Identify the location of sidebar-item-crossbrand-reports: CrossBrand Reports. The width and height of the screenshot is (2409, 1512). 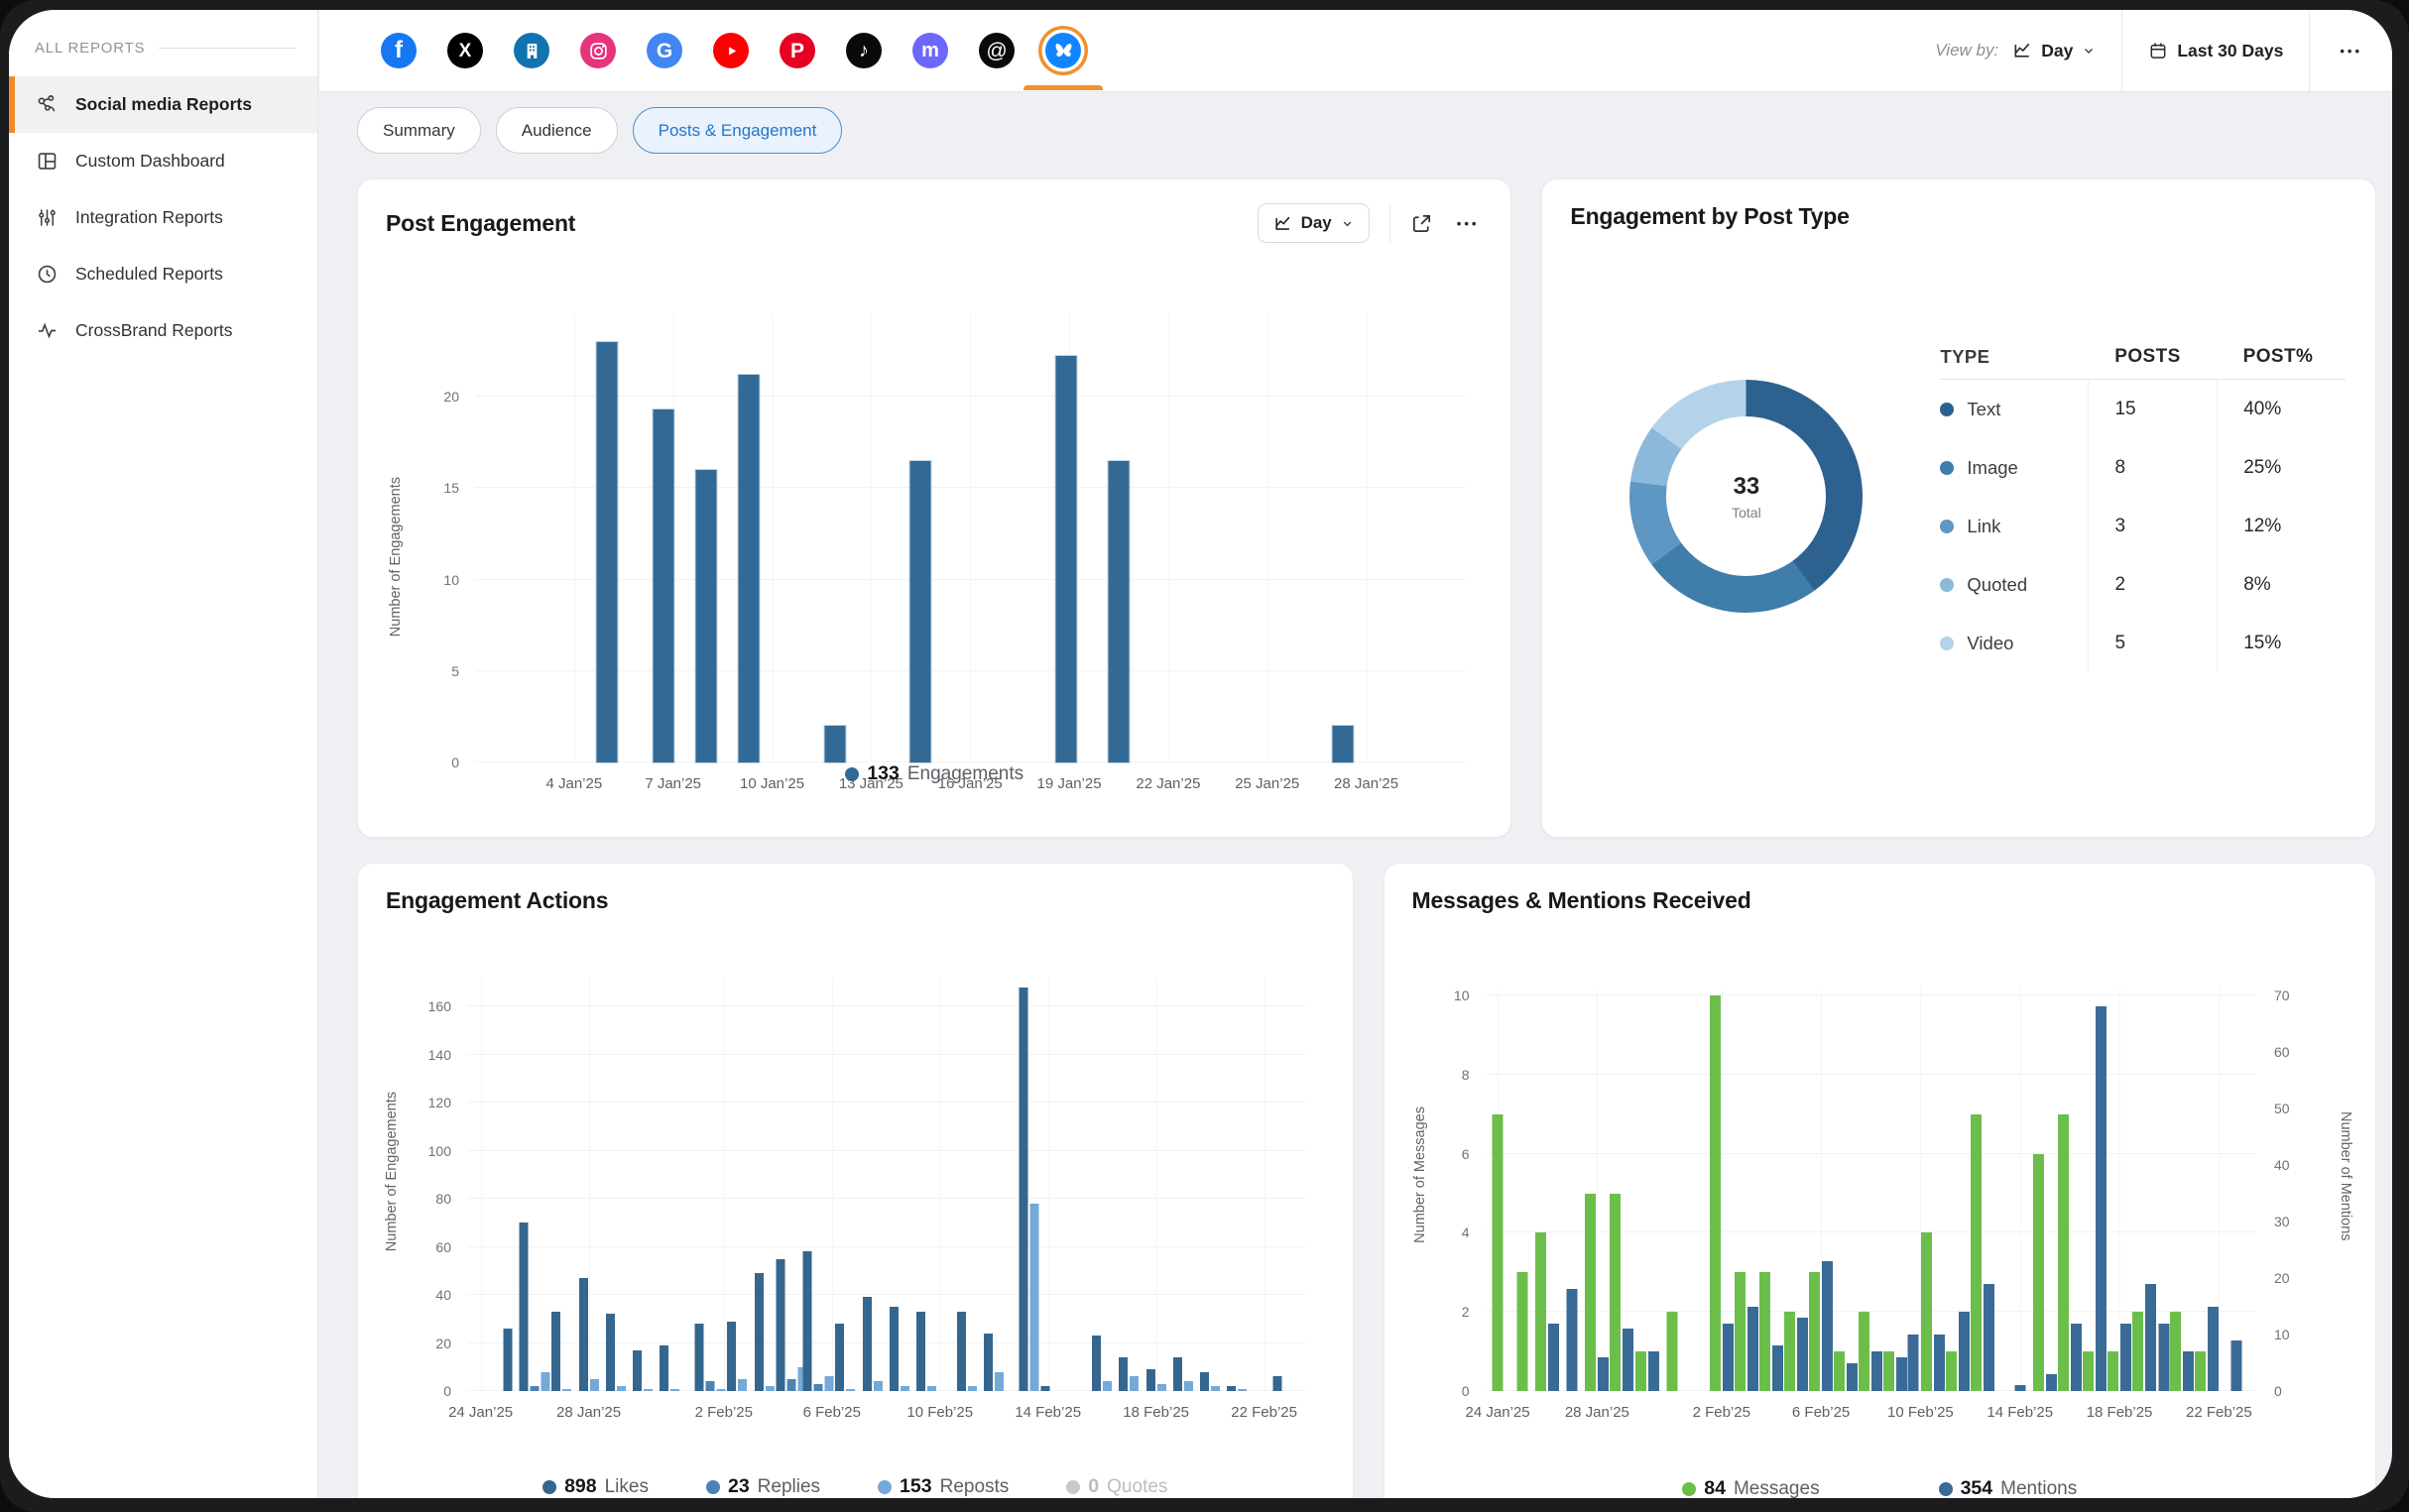
(163, 330).